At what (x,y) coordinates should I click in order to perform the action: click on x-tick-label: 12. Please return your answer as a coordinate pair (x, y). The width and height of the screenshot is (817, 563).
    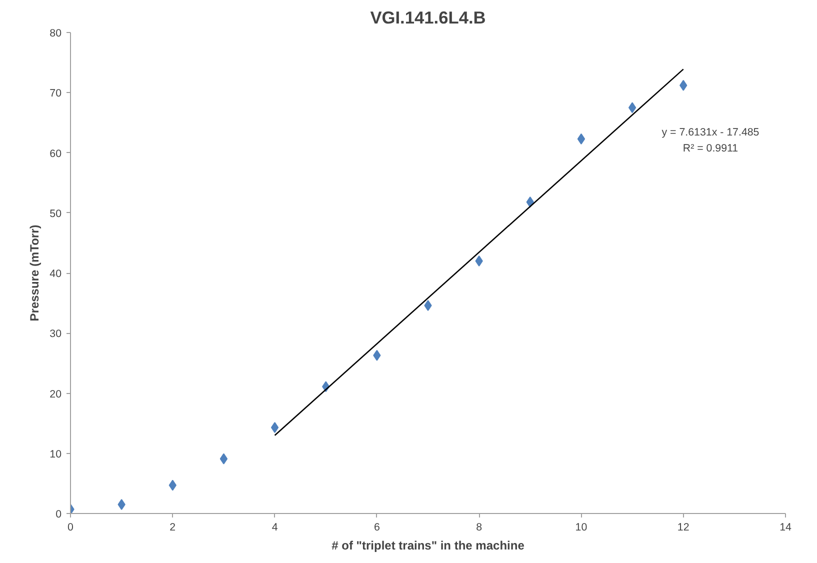
    Looking at the image, I should click on (683, 528).